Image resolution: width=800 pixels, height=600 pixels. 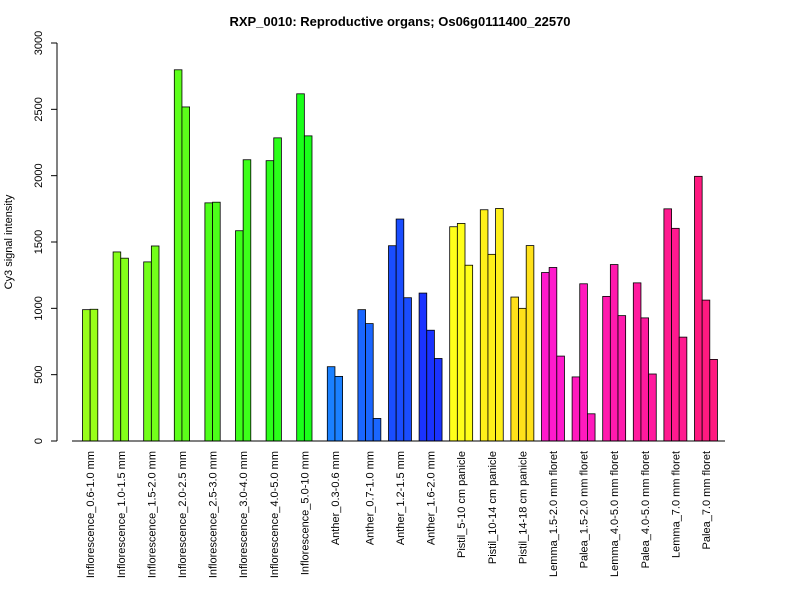 What do you see at coordinates (39, 109) in the screenshot?
I see `y-tick-label: 2500` at bounding box center [39, 109].